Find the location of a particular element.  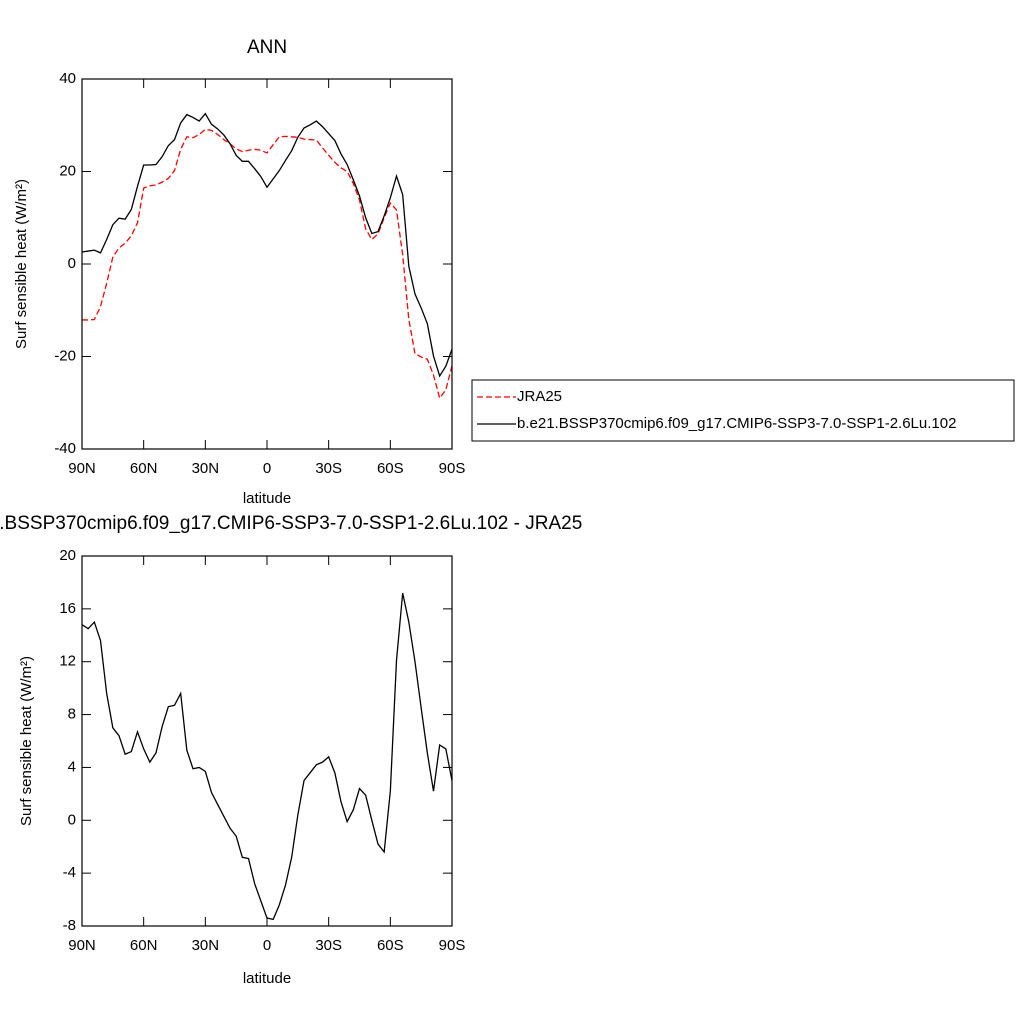

legend-label: JRA25 is located at coordinates (539, 396).